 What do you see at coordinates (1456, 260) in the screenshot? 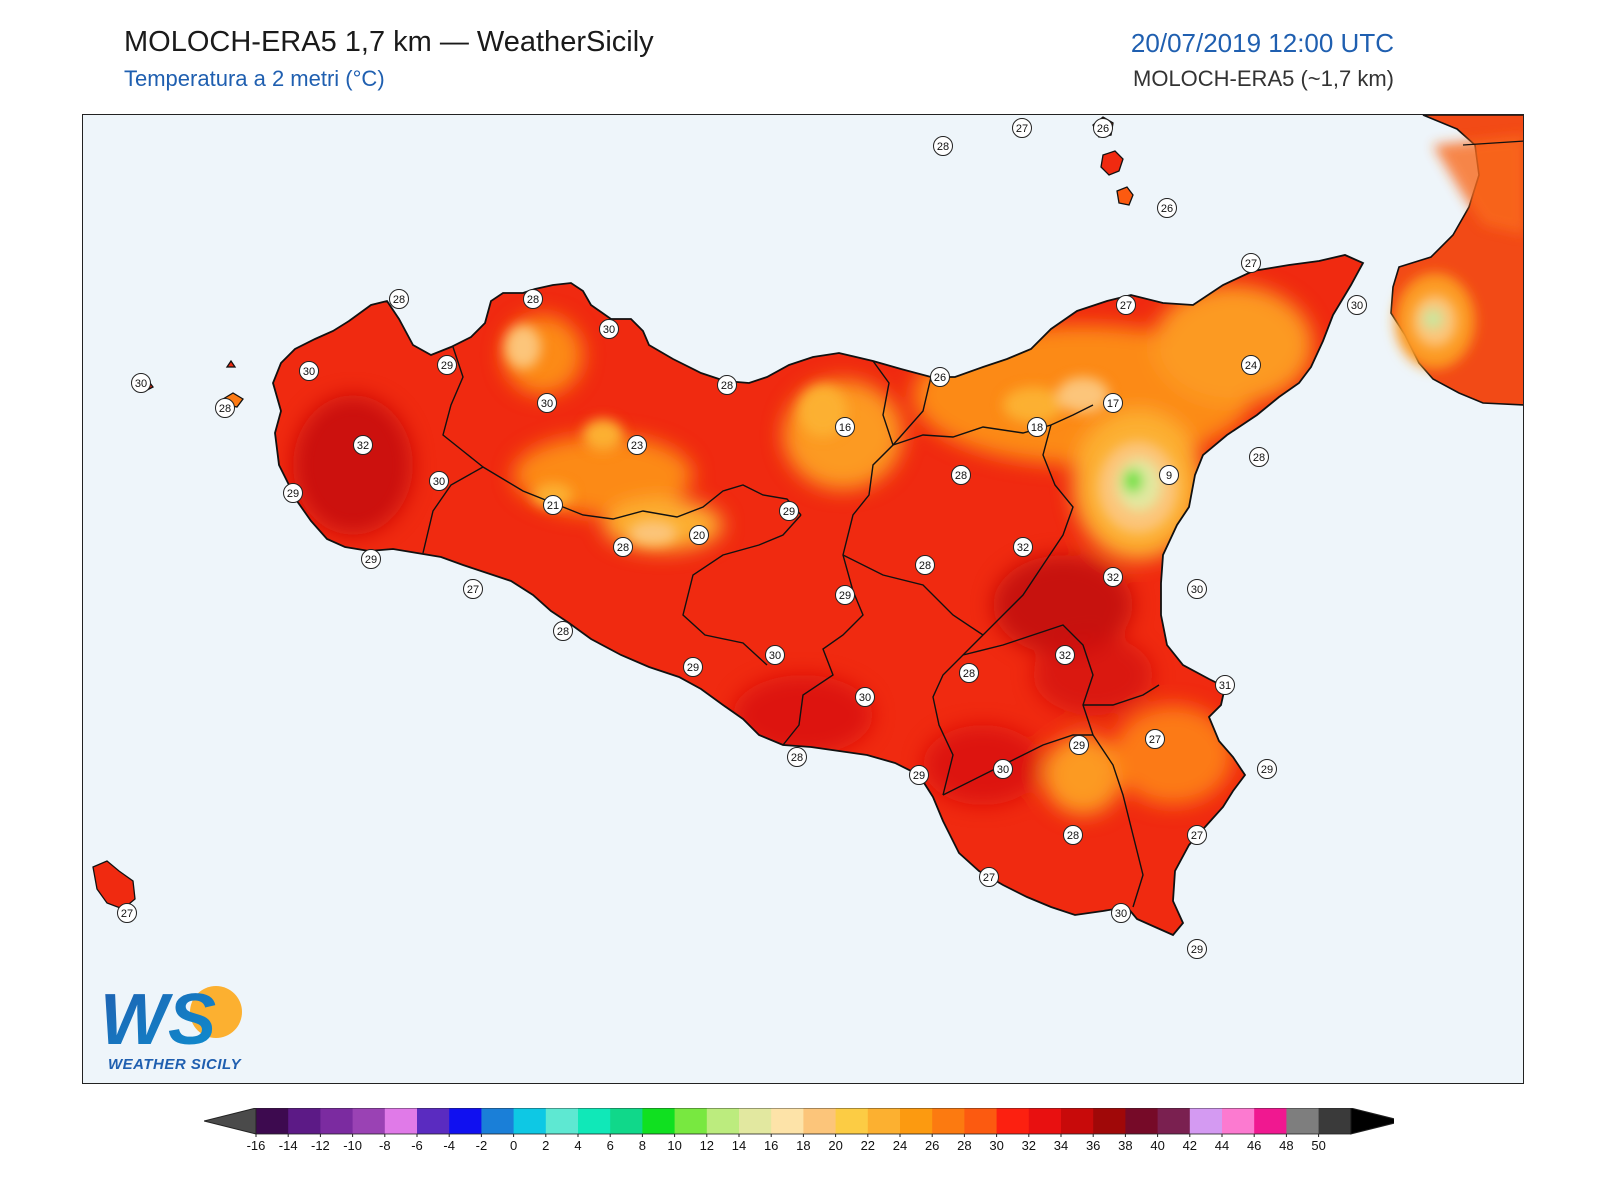
I see `calabria-landmass` at bounding box center [1456, 260].